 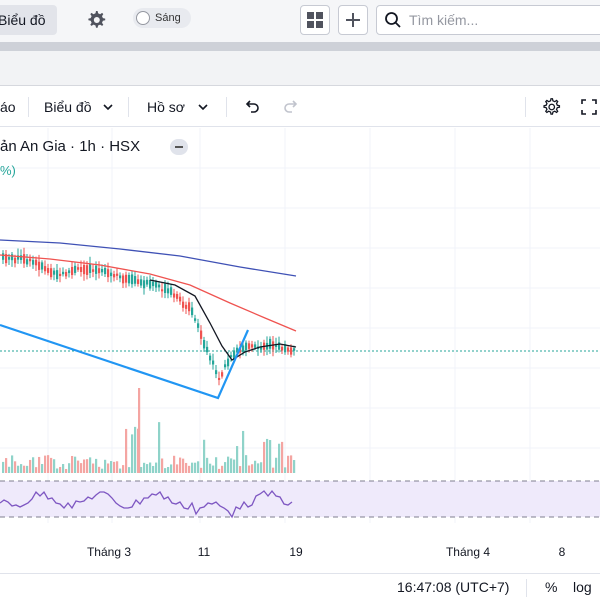 I want to click on chart-menu-button: Biểu đồ, so click(x=68, y=107).